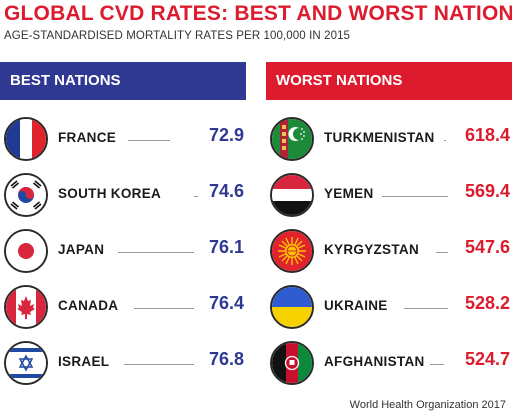  I want to click on country-label: CANADA, so click(88, 305).